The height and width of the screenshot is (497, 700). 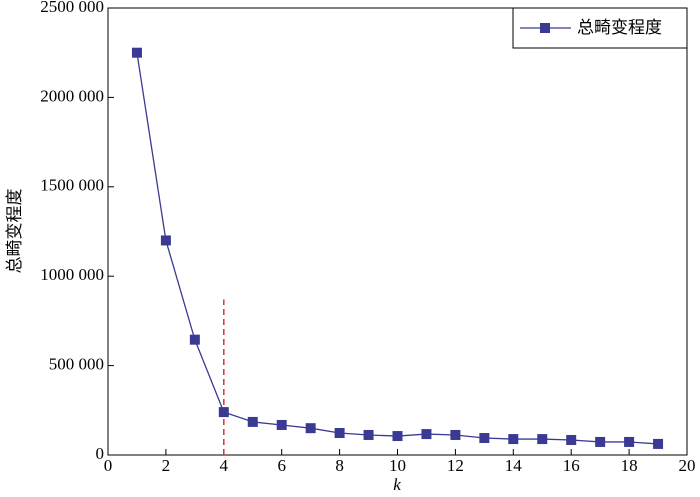 What do you see at coordinates (108, 465) in the screenshot?
I see `x-tick-label: 0` at bounding box center [108, 465].